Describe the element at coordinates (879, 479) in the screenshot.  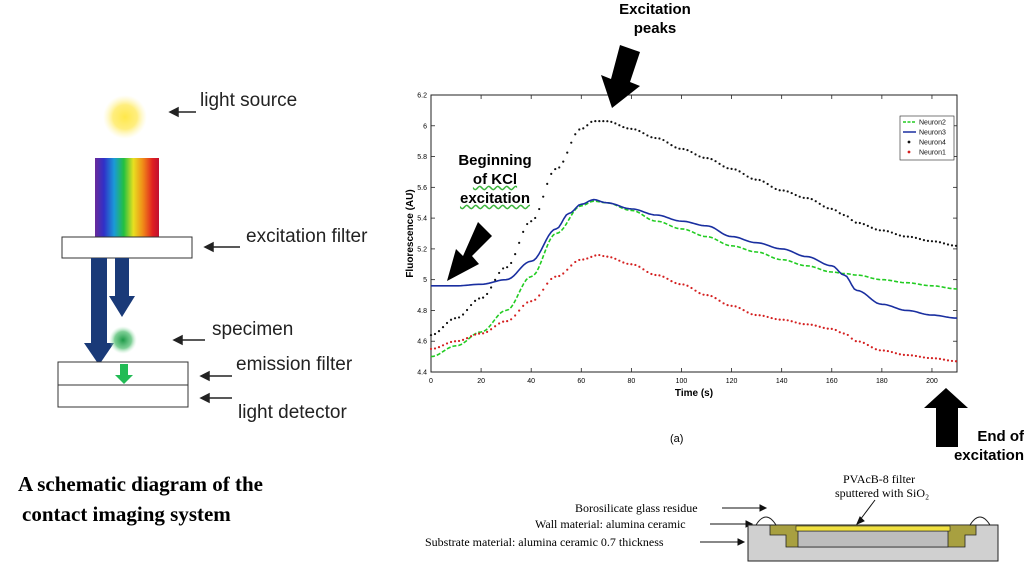
I see `filter-label-line-1: PVAcB-8 filter` at that location.